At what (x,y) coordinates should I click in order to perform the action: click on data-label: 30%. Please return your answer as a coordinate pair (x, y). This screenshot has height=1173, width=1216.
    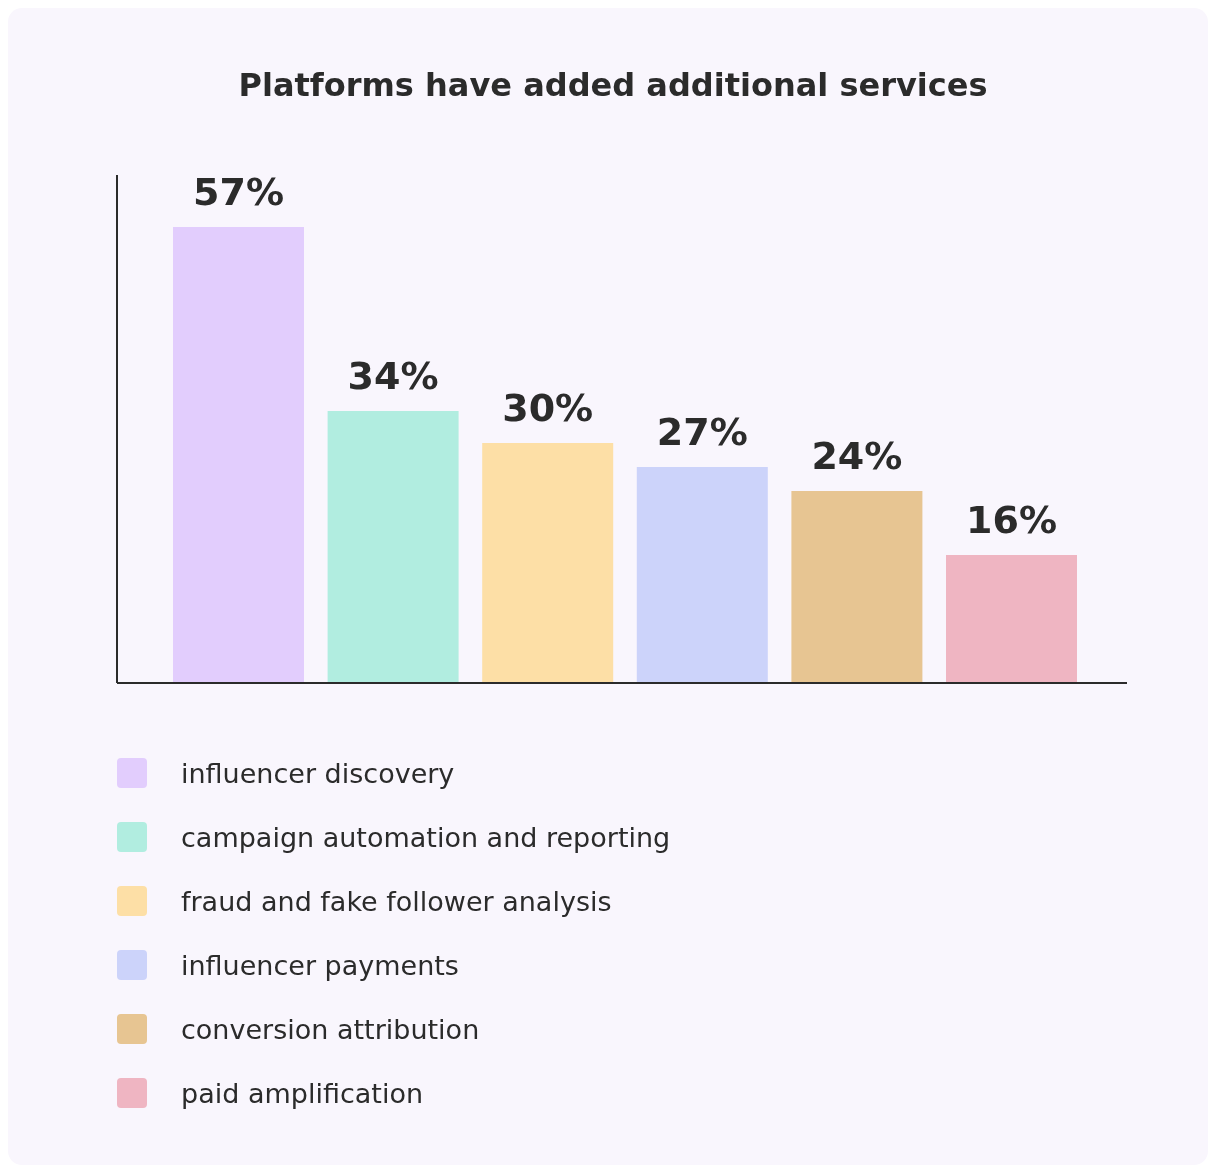
    Looking at the image, I should click on (548, 408).